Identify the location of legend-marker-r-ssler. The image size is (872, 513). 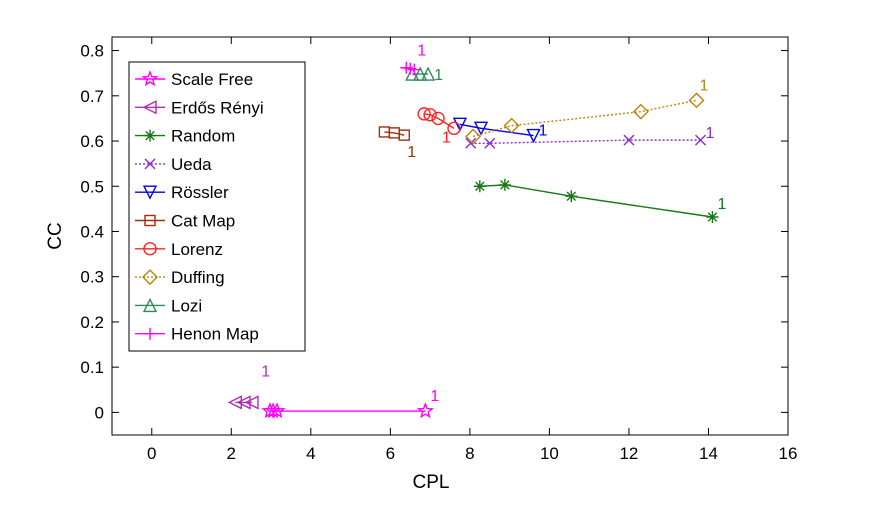
(150, 192).